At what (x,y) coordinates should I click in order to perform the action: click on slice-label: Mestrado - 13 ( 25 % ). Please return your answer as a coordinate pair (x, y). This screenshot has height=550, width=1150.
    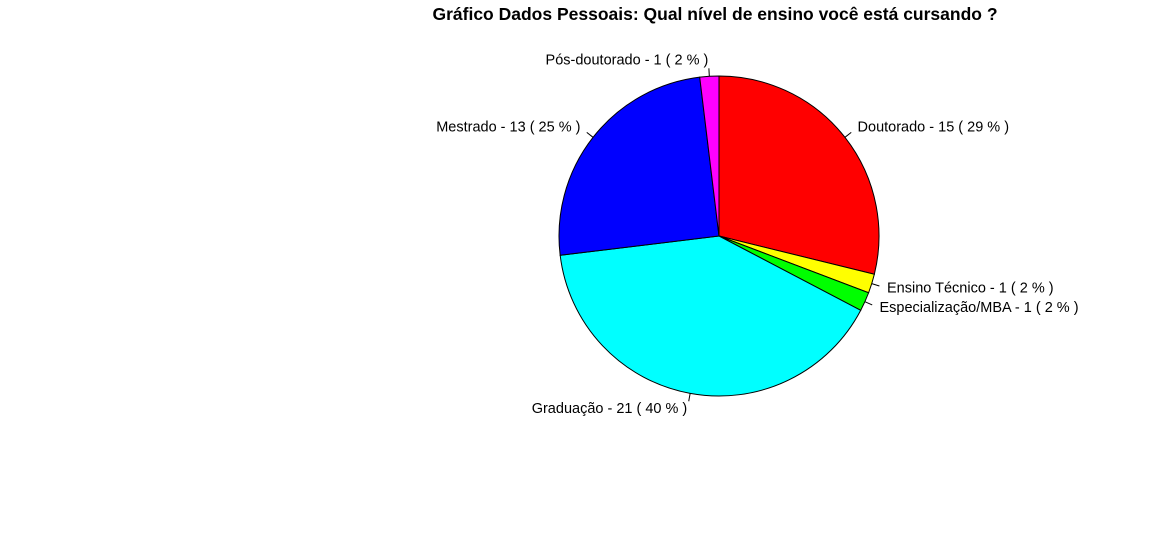
    Looking at the image, I should click on (508, 127).